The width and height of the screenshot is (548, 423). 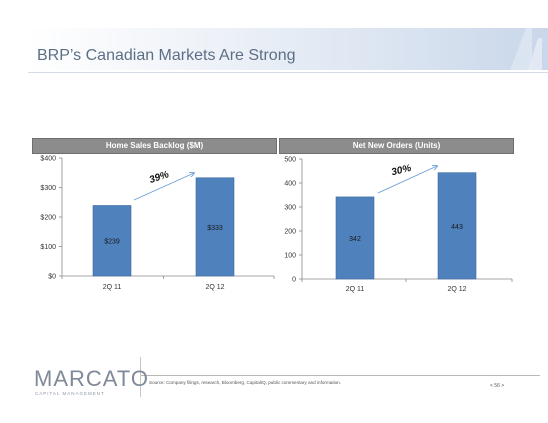 I want to click on logo-subtitle: CAPITAL MANAGEMENT, so click(x=70, y=393).